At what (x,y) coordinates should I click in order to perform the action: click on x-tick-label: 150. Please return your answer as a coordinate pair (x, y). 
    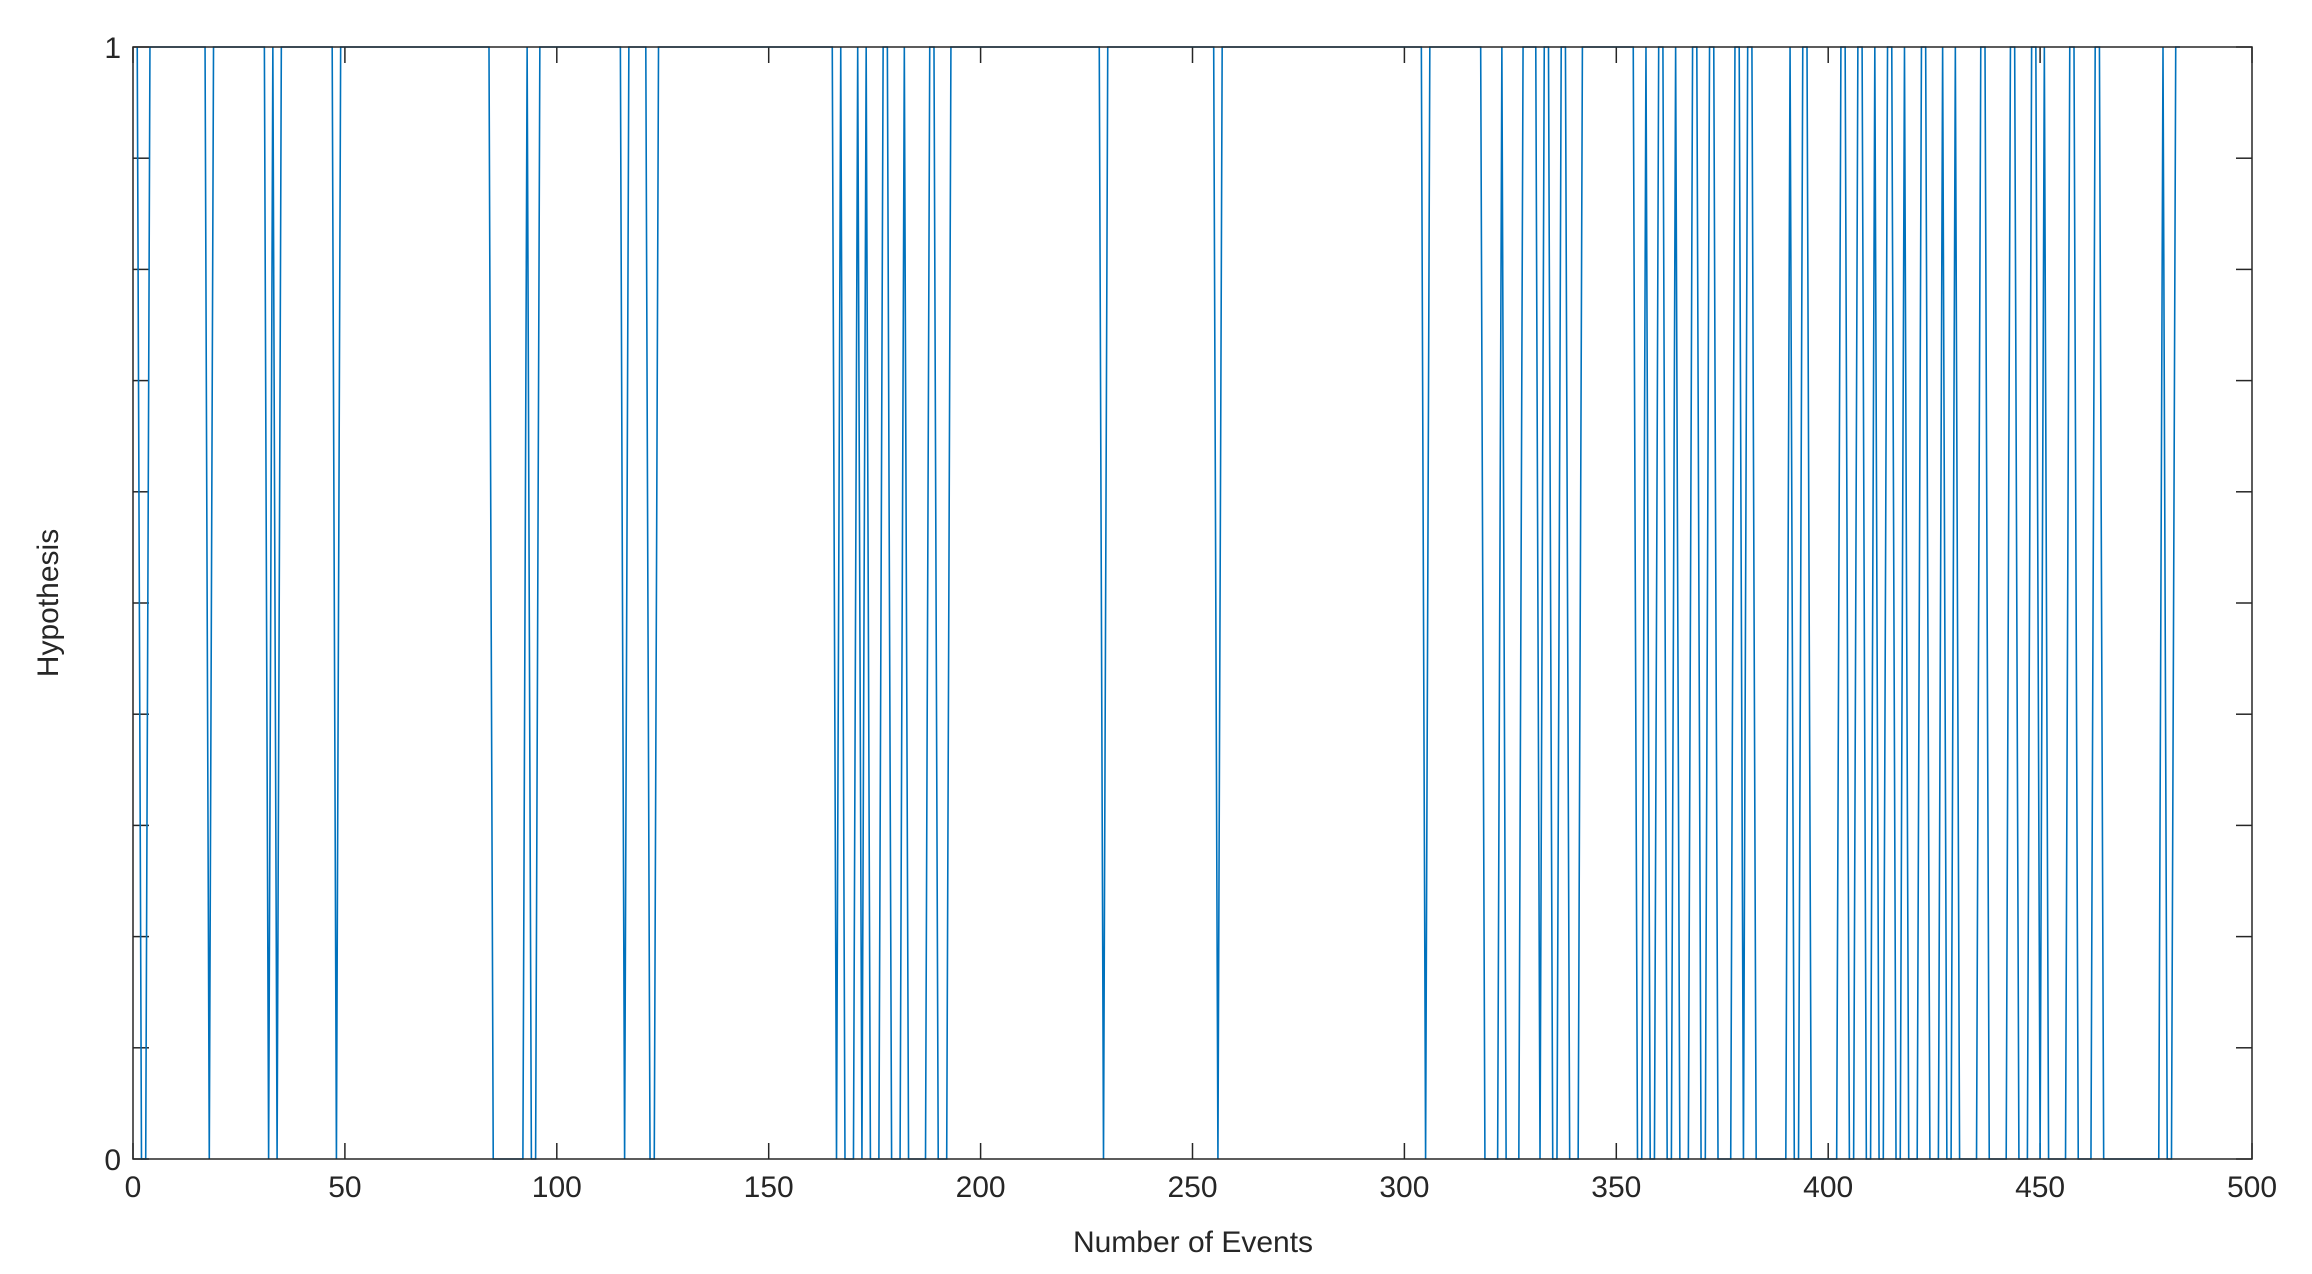
    Looking at the image, I should click on (769, 1187).